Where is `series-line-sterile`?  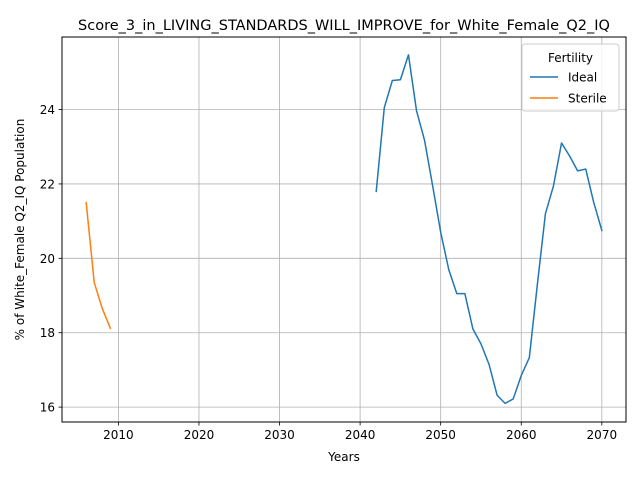
series-line-sterile is located at coordinates (98, 265).